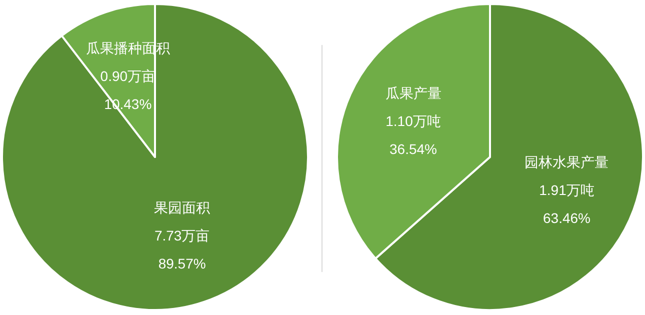 The height and width of the screenshot is (315, 645). I want to click on data-label: 7.73万亩 89.57%, so click(182, 249).